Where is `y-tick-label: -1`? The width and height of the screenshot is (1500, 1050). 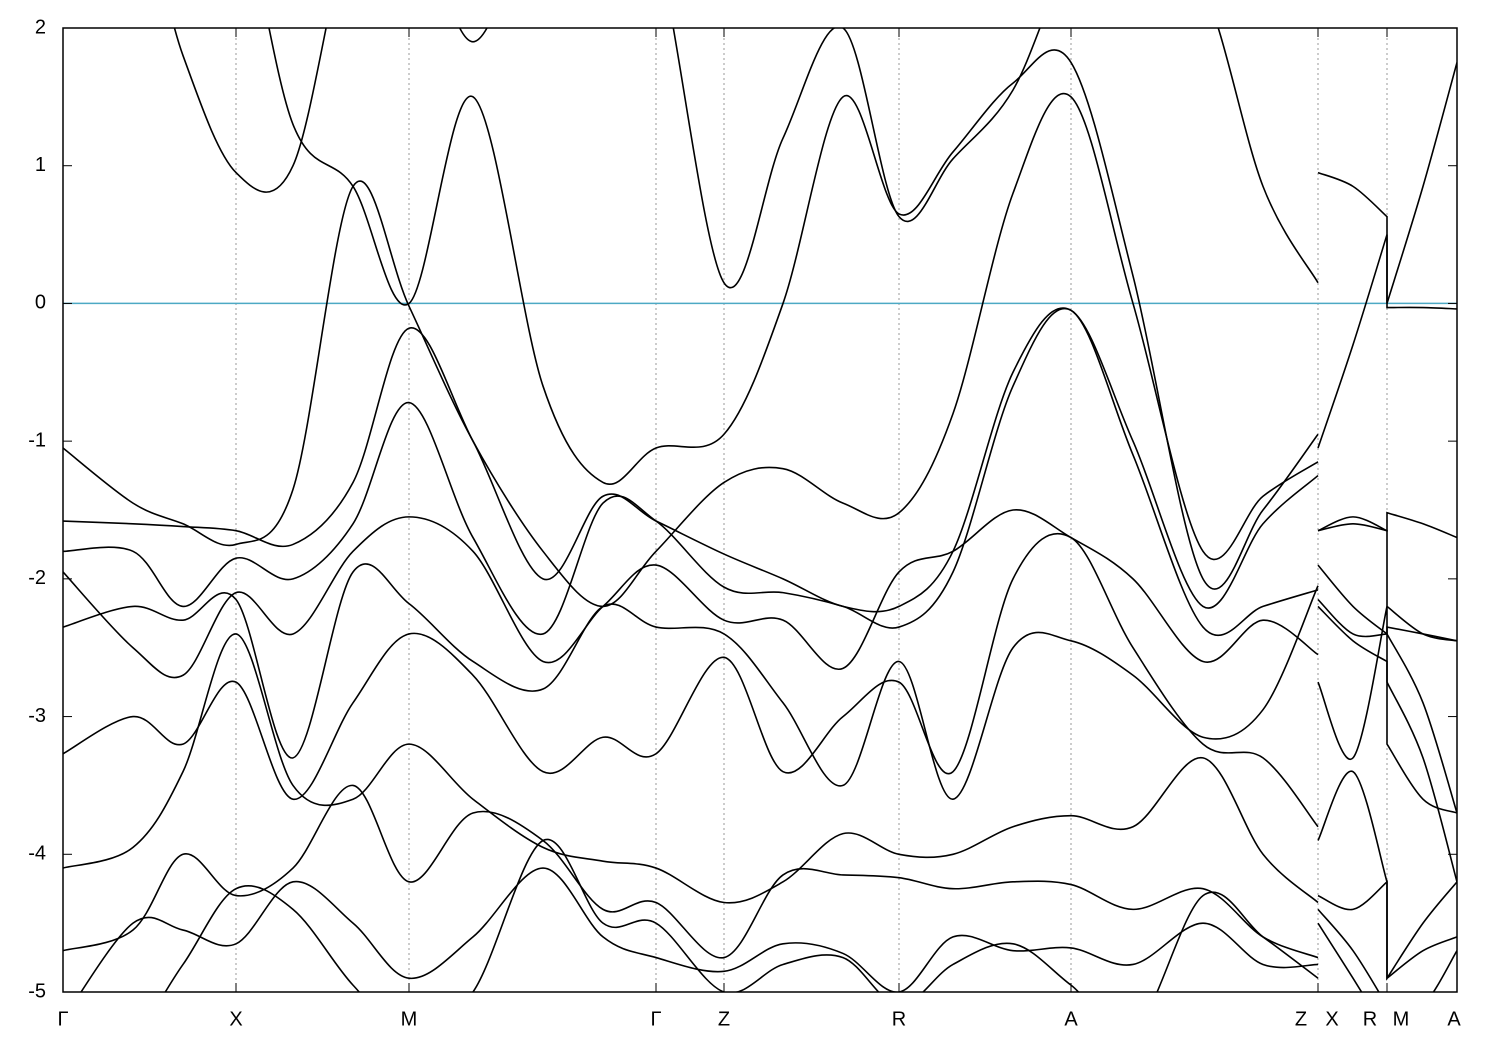
y-tick-label: -1 is located at coordinates (37, 440).